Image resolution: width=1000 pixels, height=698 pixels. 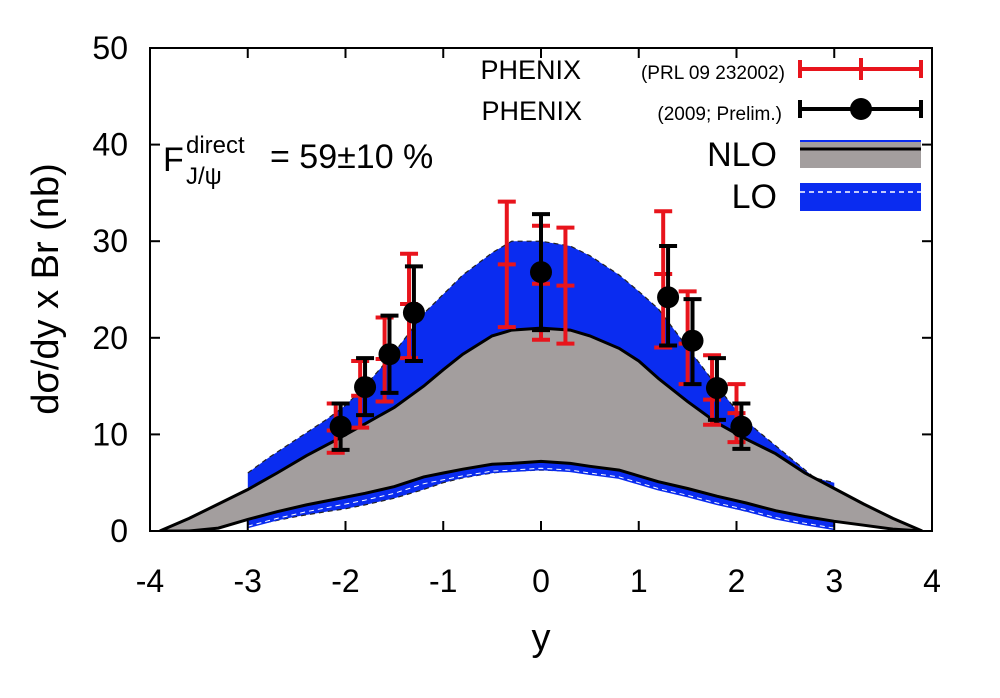 What do you see at coordinates (110, 145) in the screenshot?
I see `y-tick-label: 40` at bounding box center [110, 145].